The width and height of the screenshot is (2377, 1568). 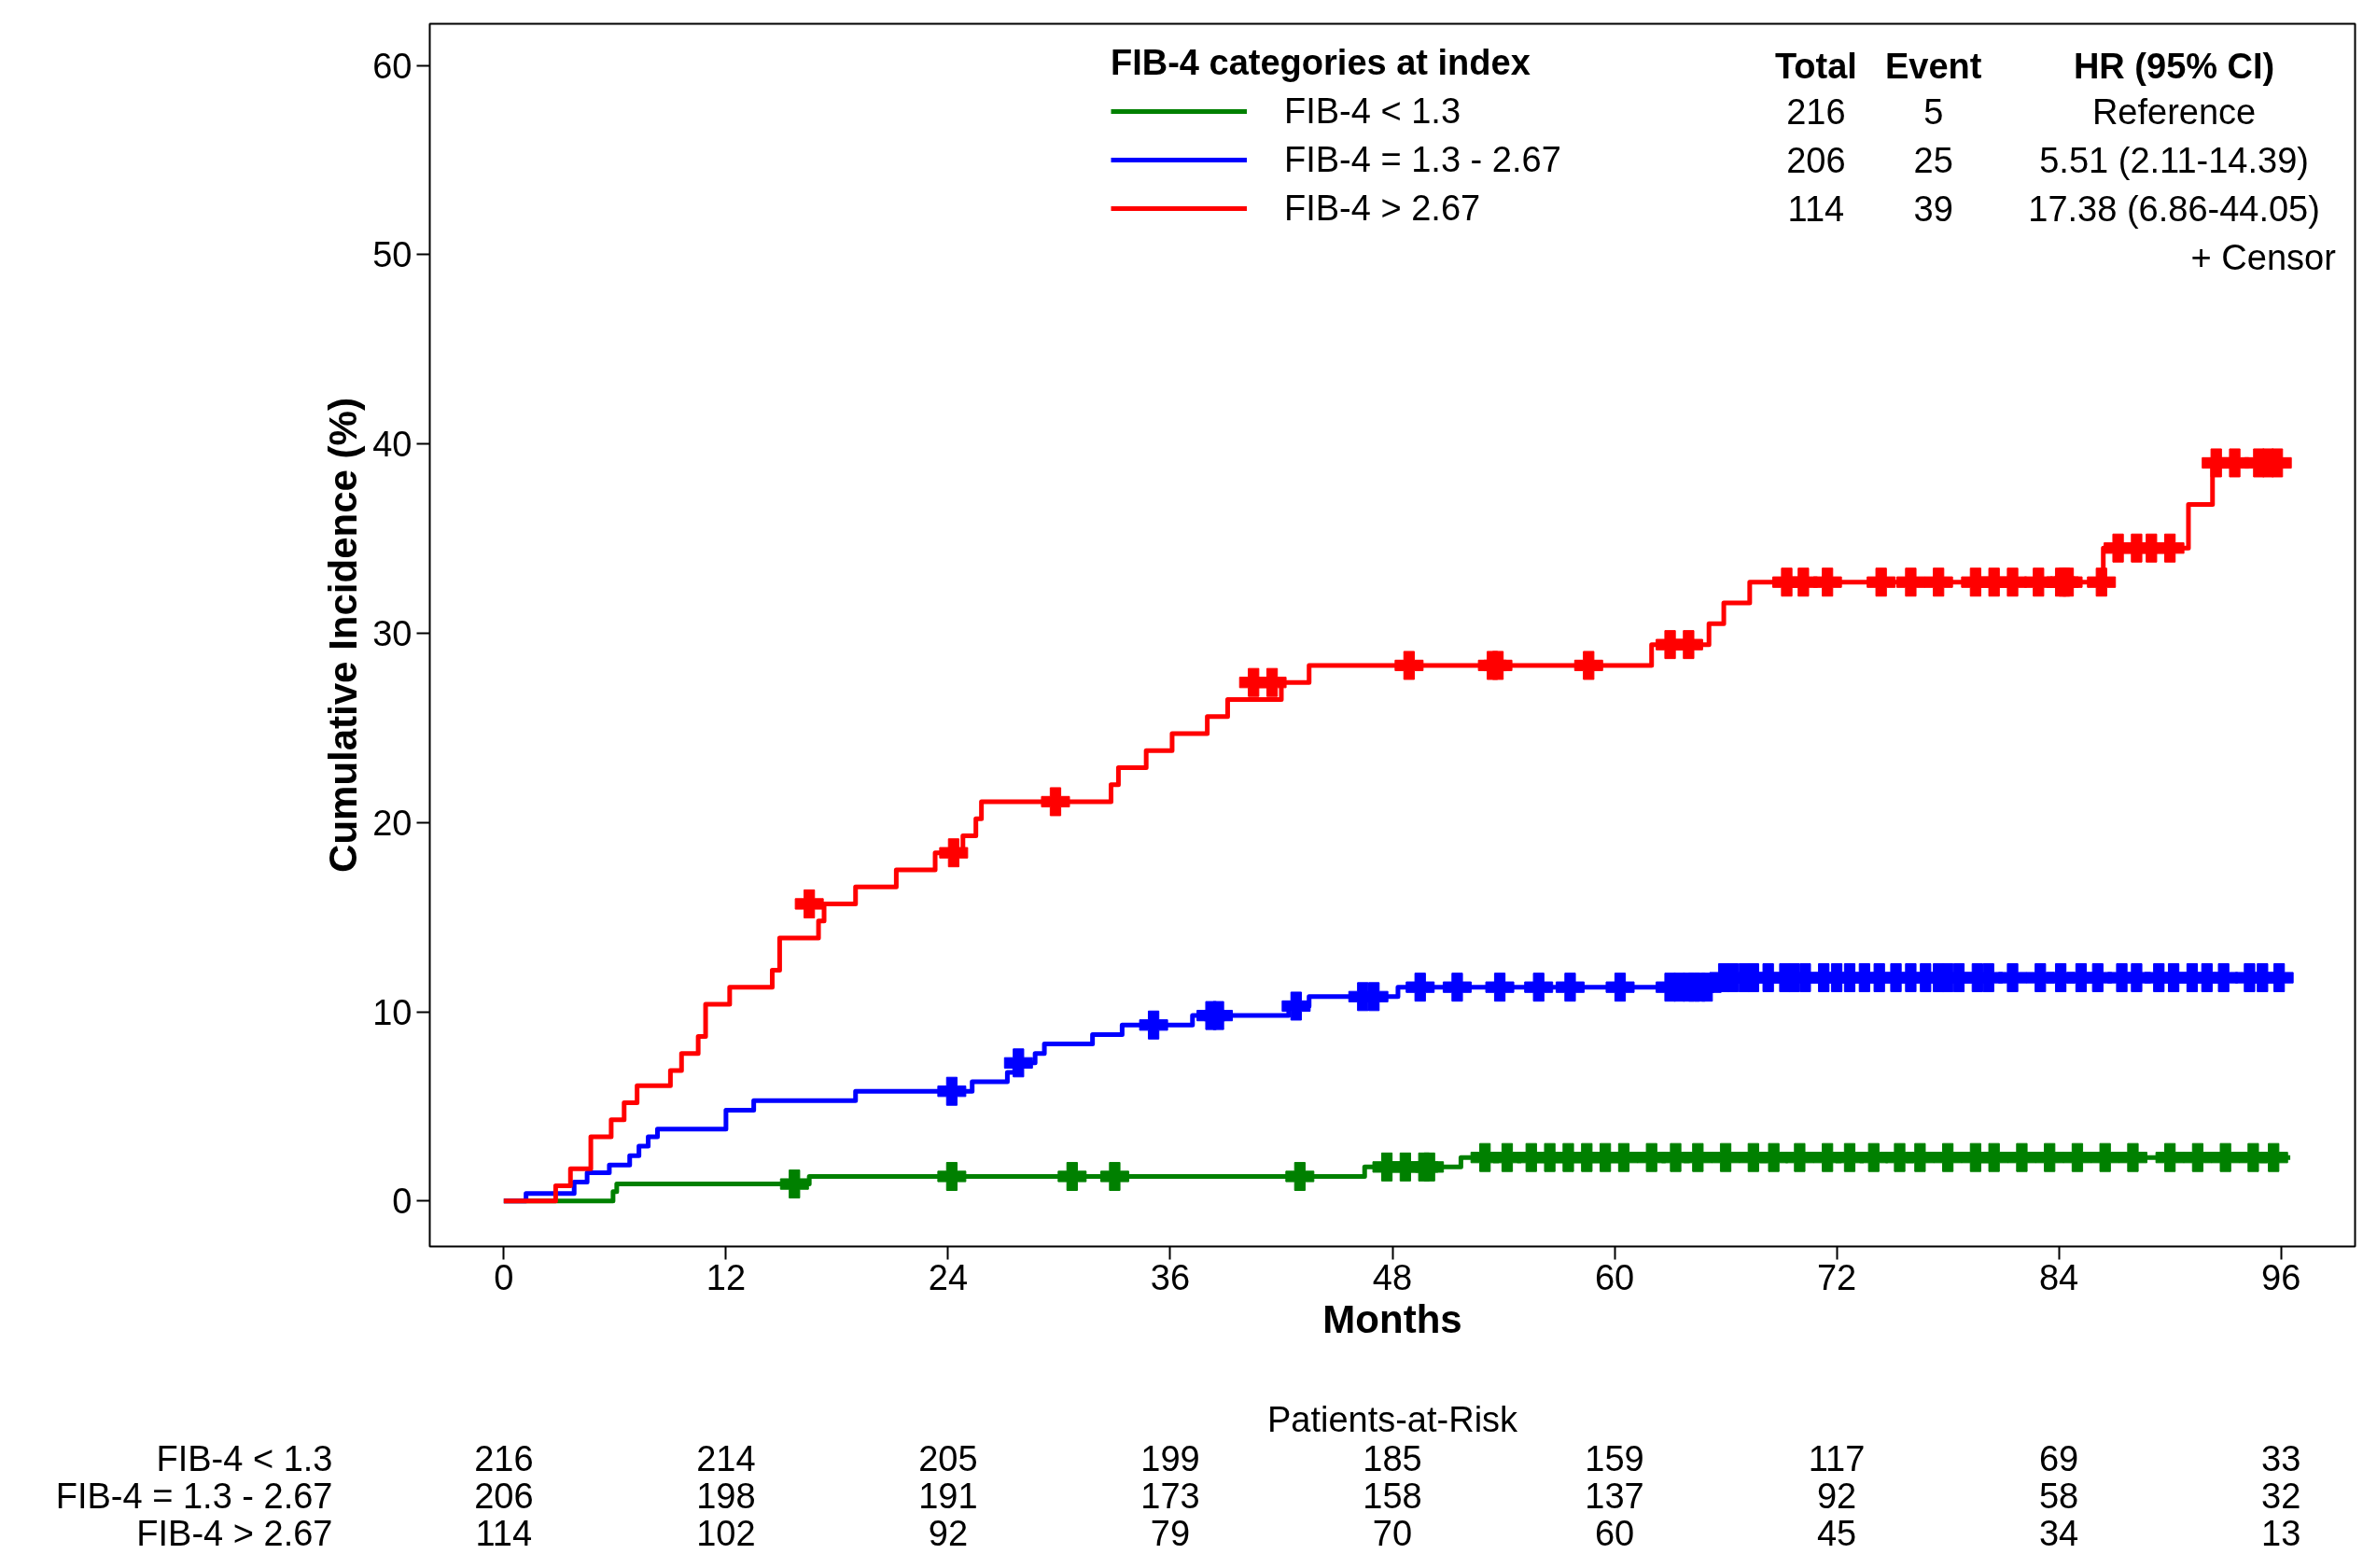 What do you see at coordinates (1816, 66) in the screenshot?
I see `annotation: Total` at bounding box center [1816, 66].